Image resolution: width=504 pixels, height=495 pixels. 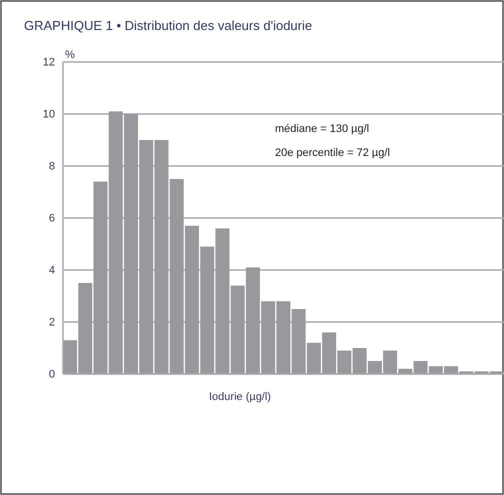 I want to click on y-tick-label: 4, so click(x=51, y=270).